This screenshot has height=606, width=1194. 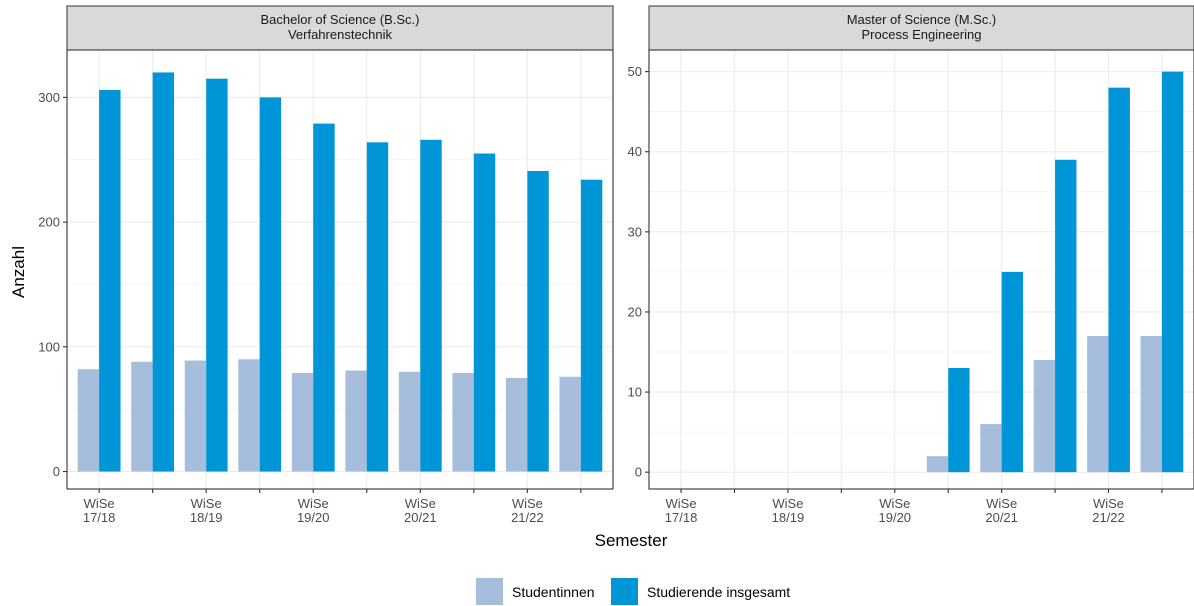 What do you see at coordinates (18, 272) in the screenshot?
I see `y-axis-title: Anzahl` at bounding box center [18, 272].